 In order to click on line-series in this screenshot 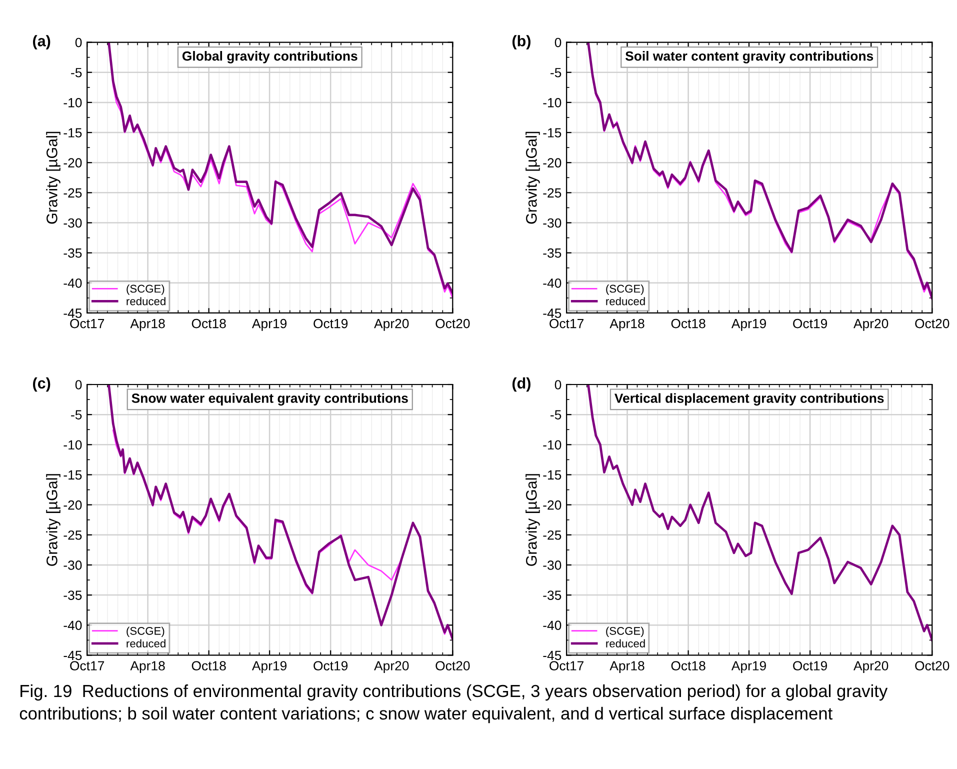, I will do `click(280, 512)`.